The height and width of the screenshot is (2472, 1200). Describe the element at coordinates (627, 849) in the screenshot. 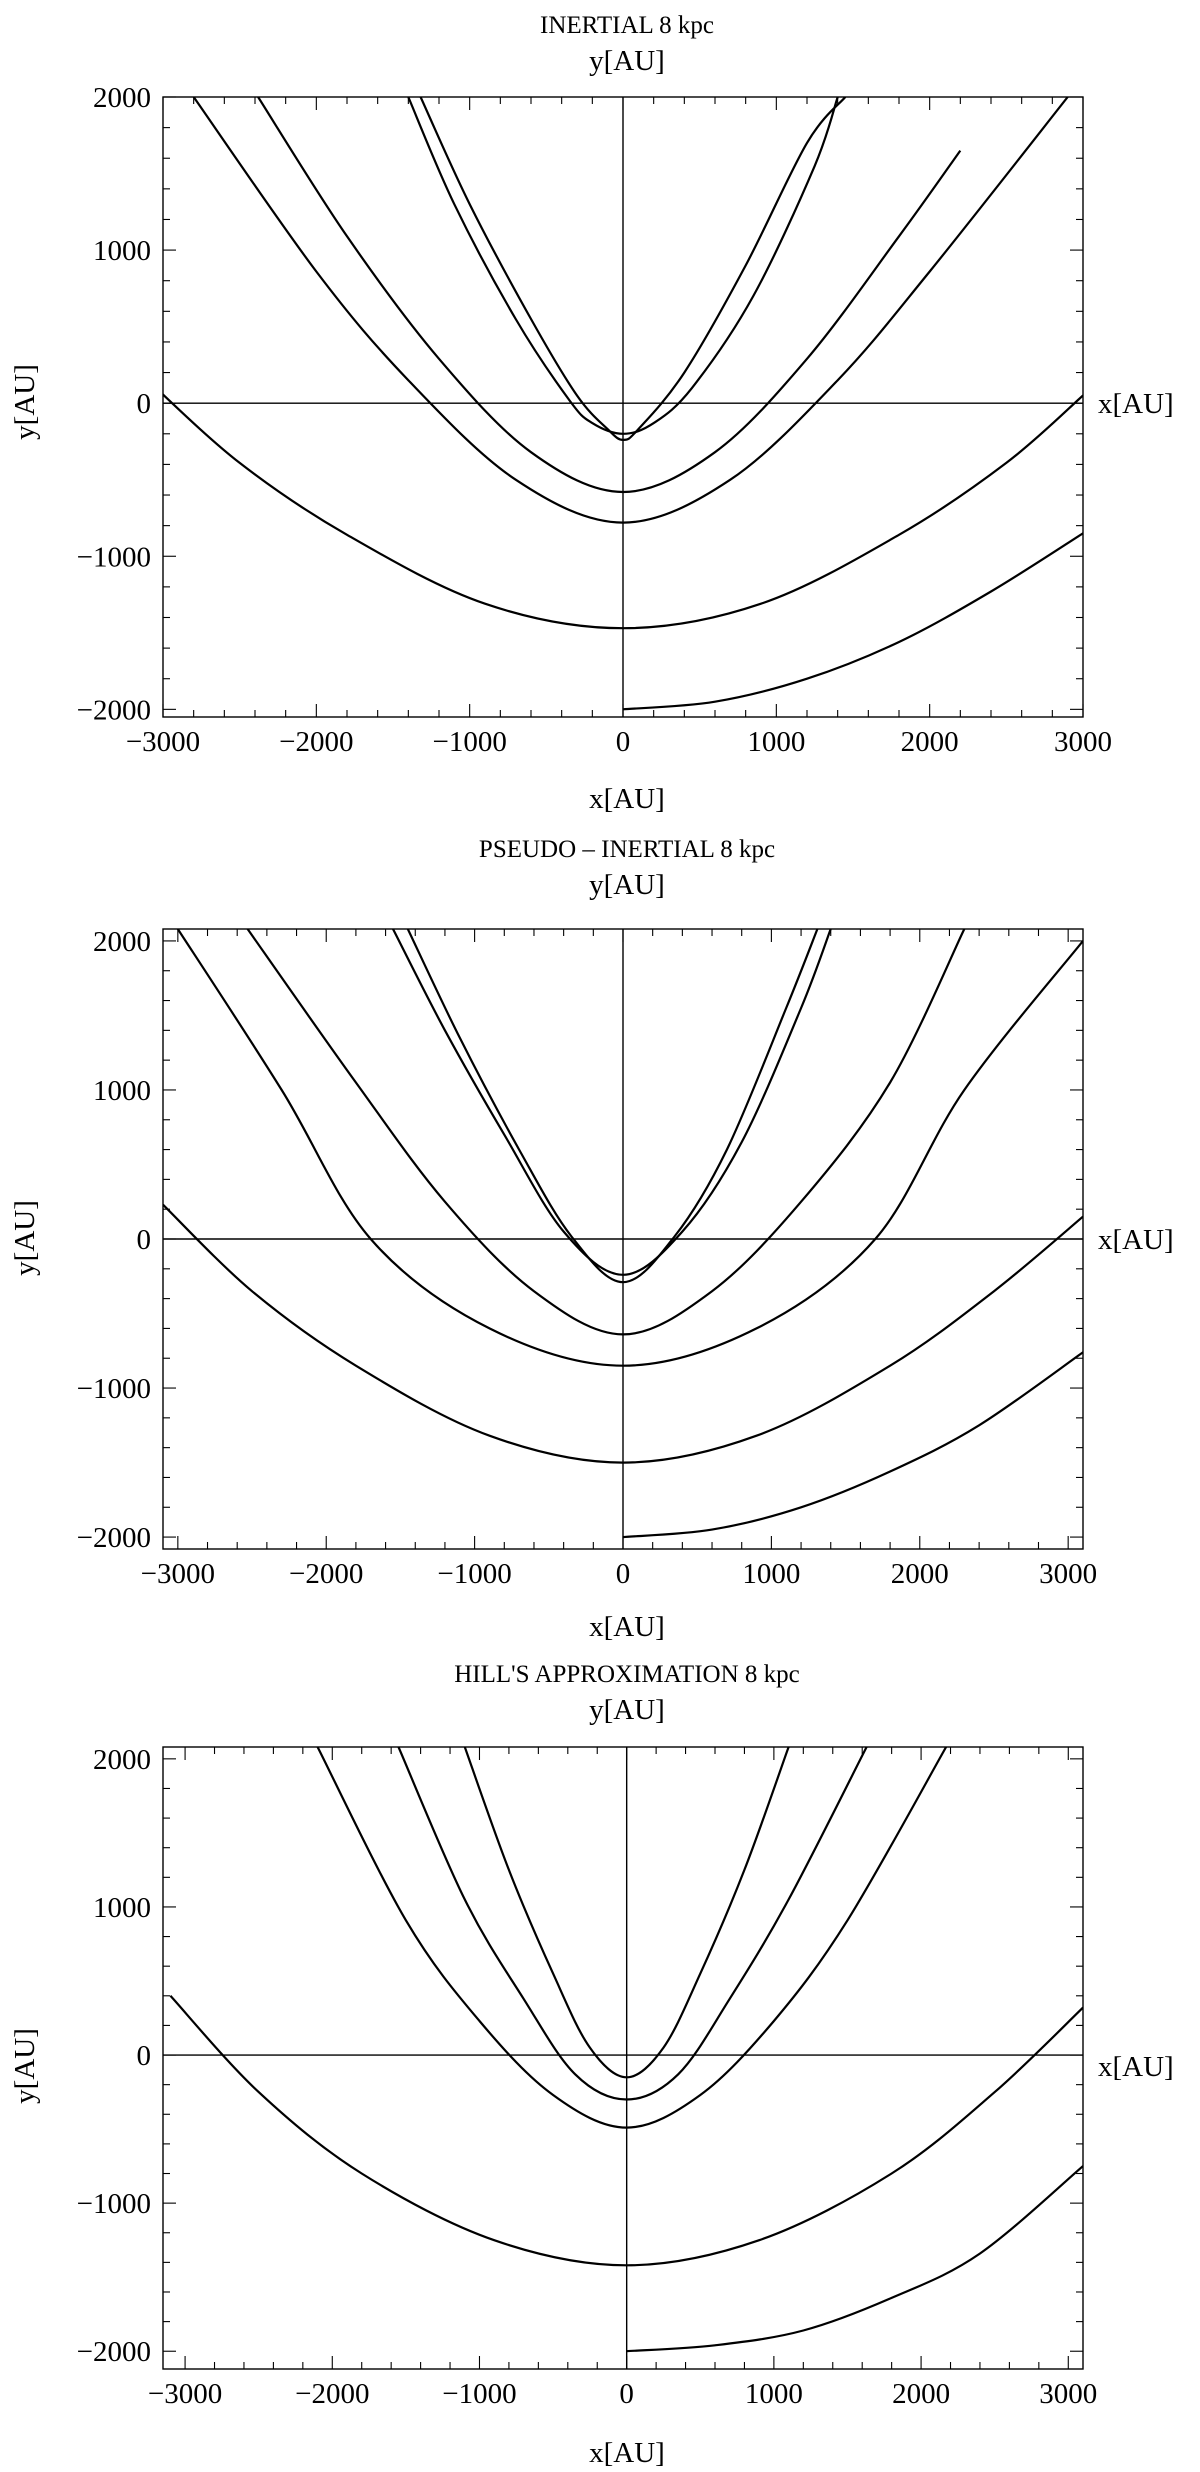

I see `chart-title: PSEUDO – INERTIAL 8 kpc` at that location.